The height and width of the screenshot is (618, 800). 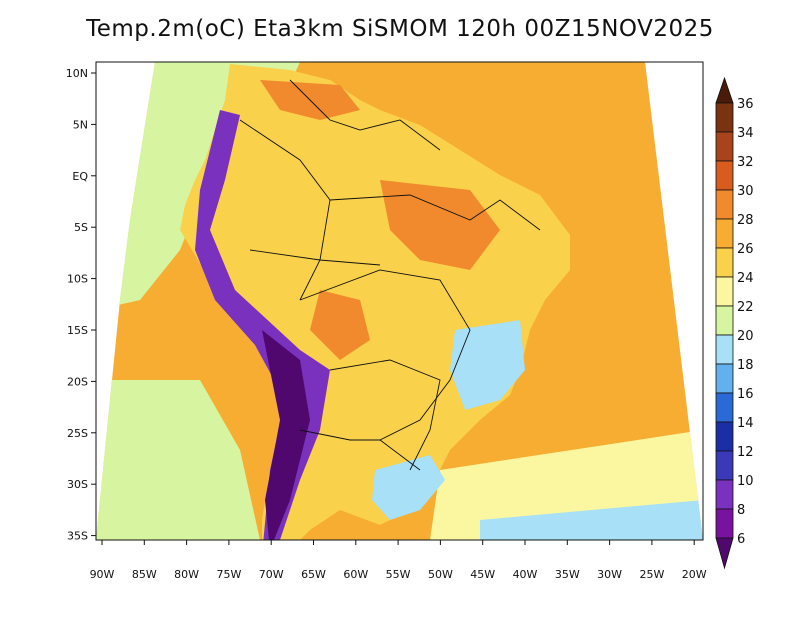 What do you see at coordinates (745, 249) in the screenshot?
I see `colorbar-label: 26` at bounding box center [745, 249].